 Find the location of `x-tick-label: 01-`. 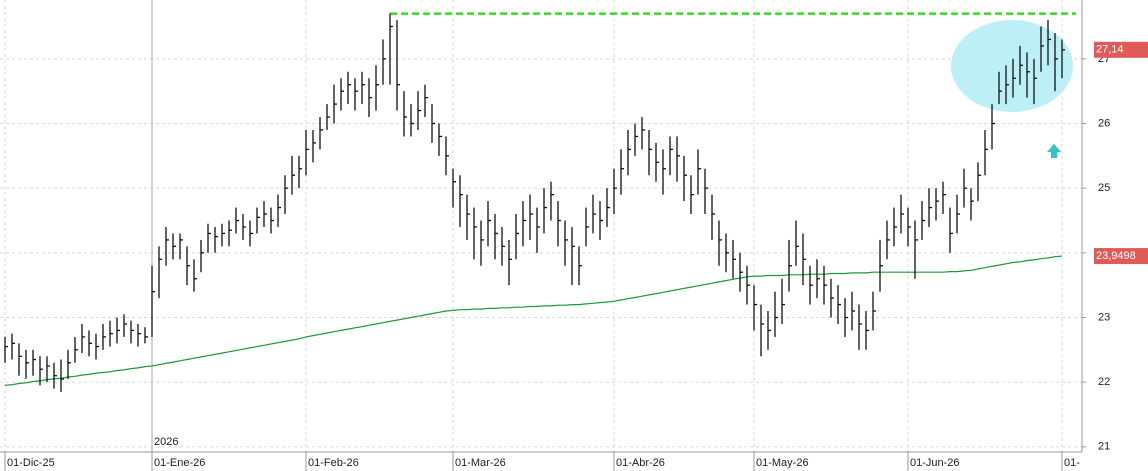

x-tick-label: 01- is located at coordinates (1072, 463).